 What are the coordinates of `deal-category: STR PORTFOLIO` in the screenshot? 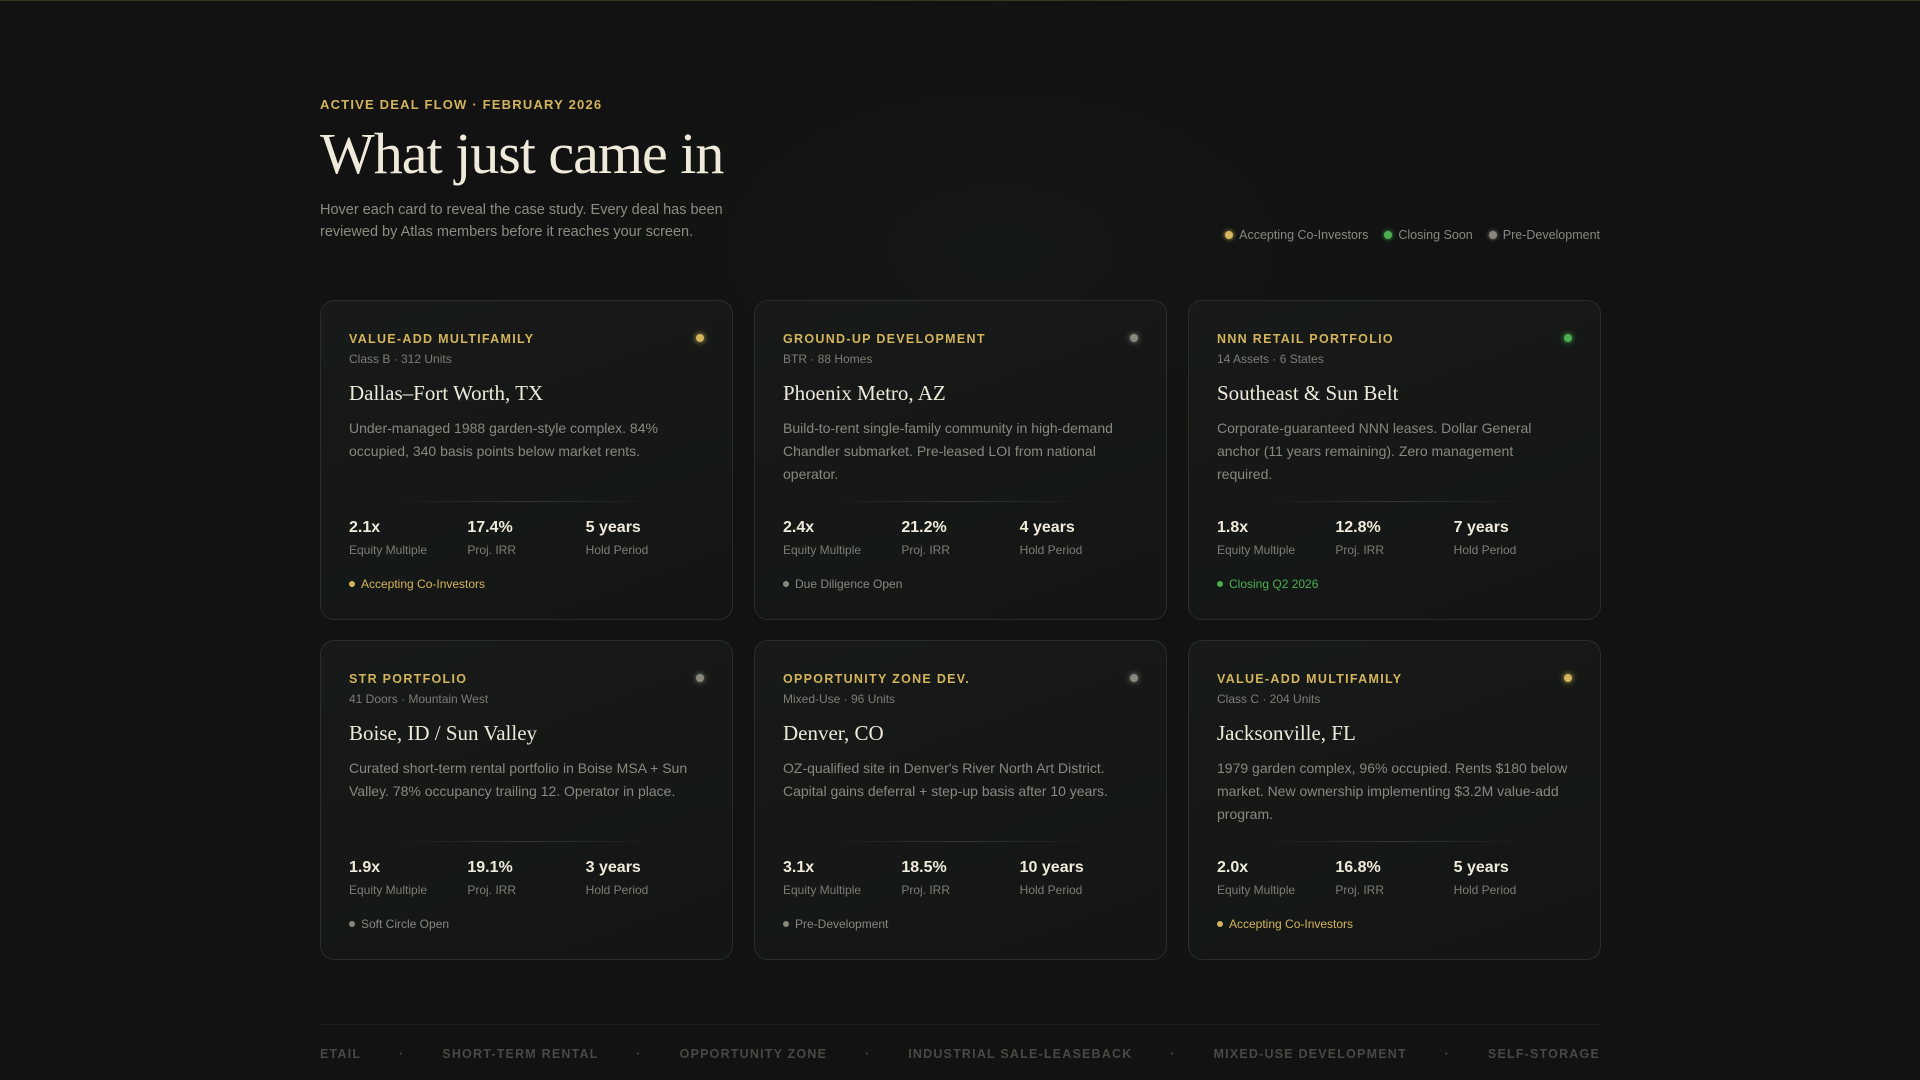 It's located at (408, 679).